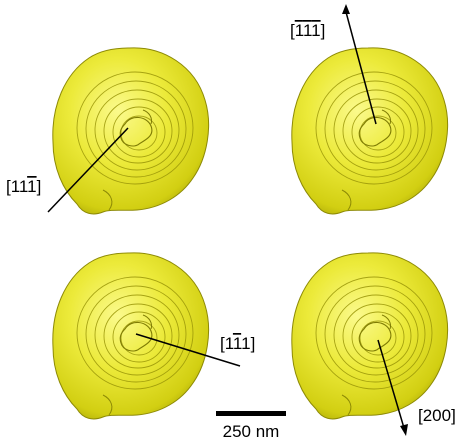 The width and height of the screenshot is (471, 443). What do you see at coordinates (131, 131) in the screenshot?
I see `particle-top-left` at bounding box center [131, 131].